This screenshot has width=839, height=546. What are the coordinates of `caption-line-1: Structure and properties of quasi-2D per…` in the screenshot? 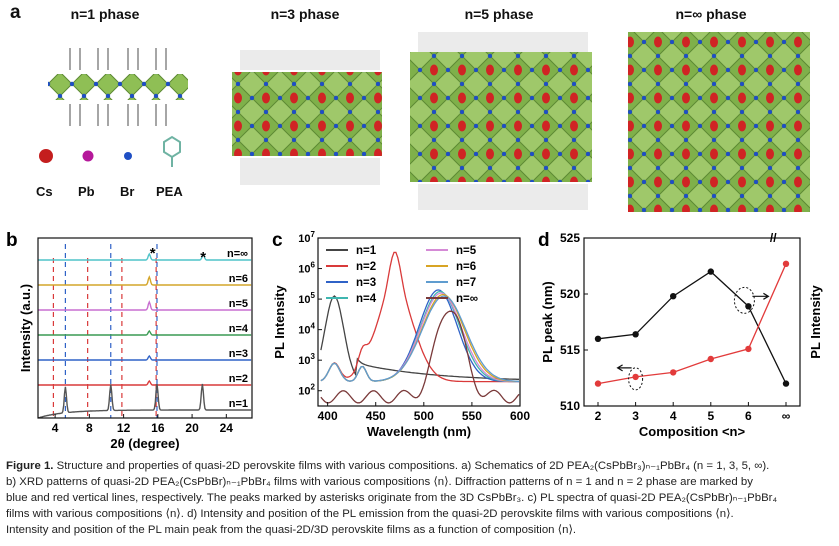 It's located at (413, 466).